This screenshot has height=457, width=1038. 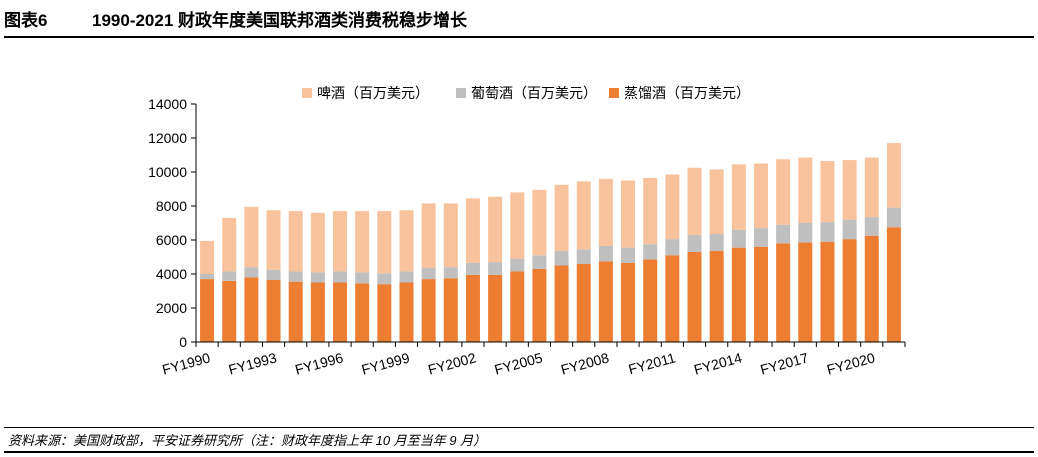 I want to click on x-tick-label: FY2020, so click(x=851, y=363).